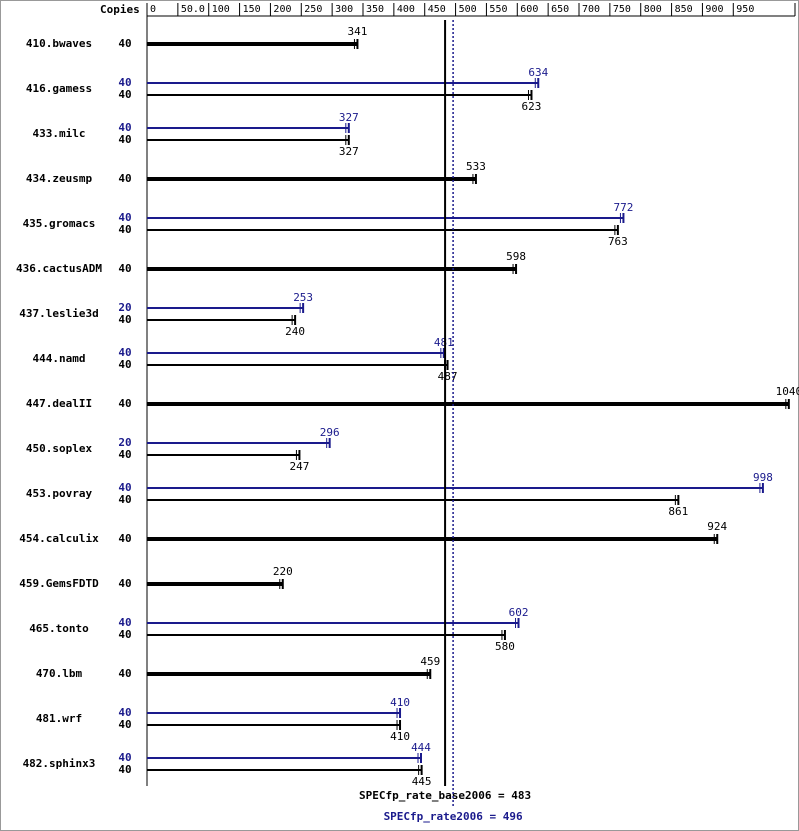 The height and width of the screenshot is (831, 799). I want to click on value-label: 623, so click(532, 106).